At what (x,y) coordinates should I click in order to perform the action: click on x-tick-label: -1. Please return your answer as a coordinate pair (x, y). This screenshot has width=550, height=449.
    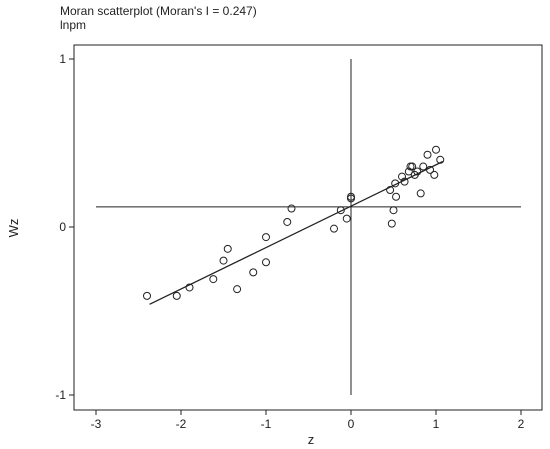
    Looking at the image, I should click on (266, 424).